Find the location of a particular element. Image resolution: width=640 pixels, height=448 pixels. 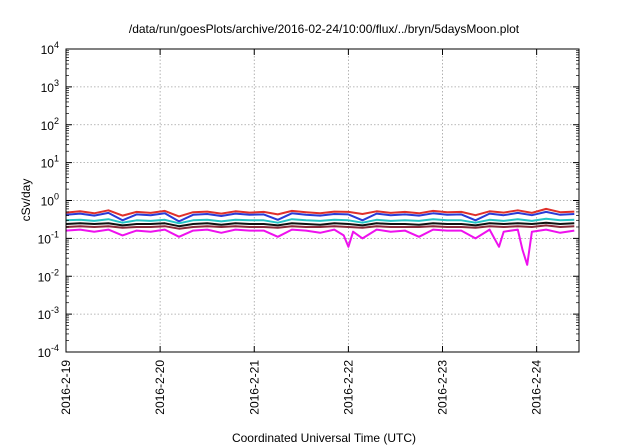

y-tick-label: 10⁻³ is located at coordinates (48, 313).